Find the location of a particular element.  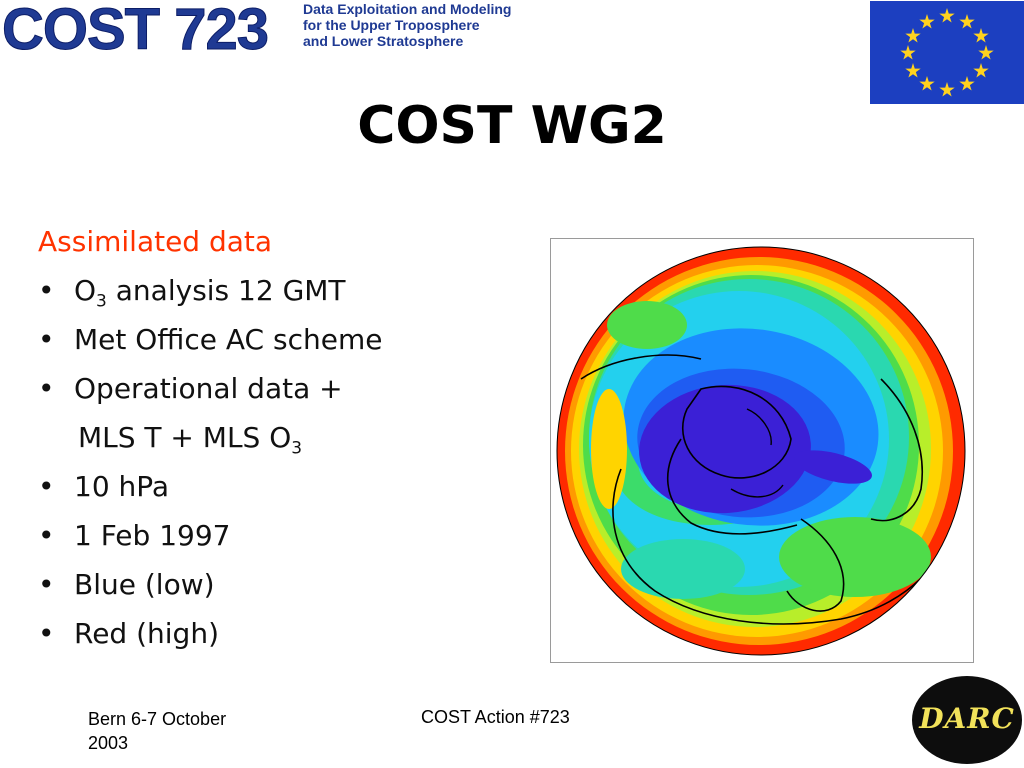

list-heading: Assimilated data is located at coordinates (155, 241).